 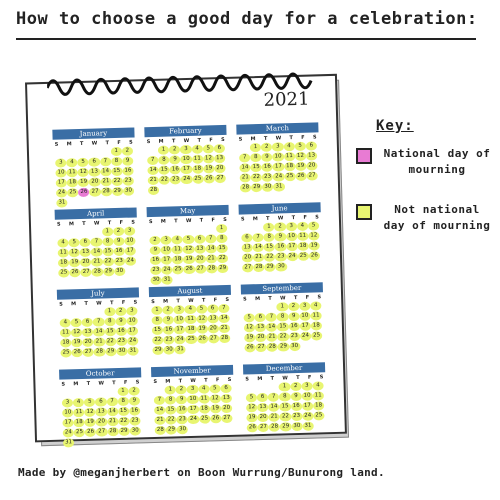 I want to click on day-cell: 22, so click(x=171, y=420).